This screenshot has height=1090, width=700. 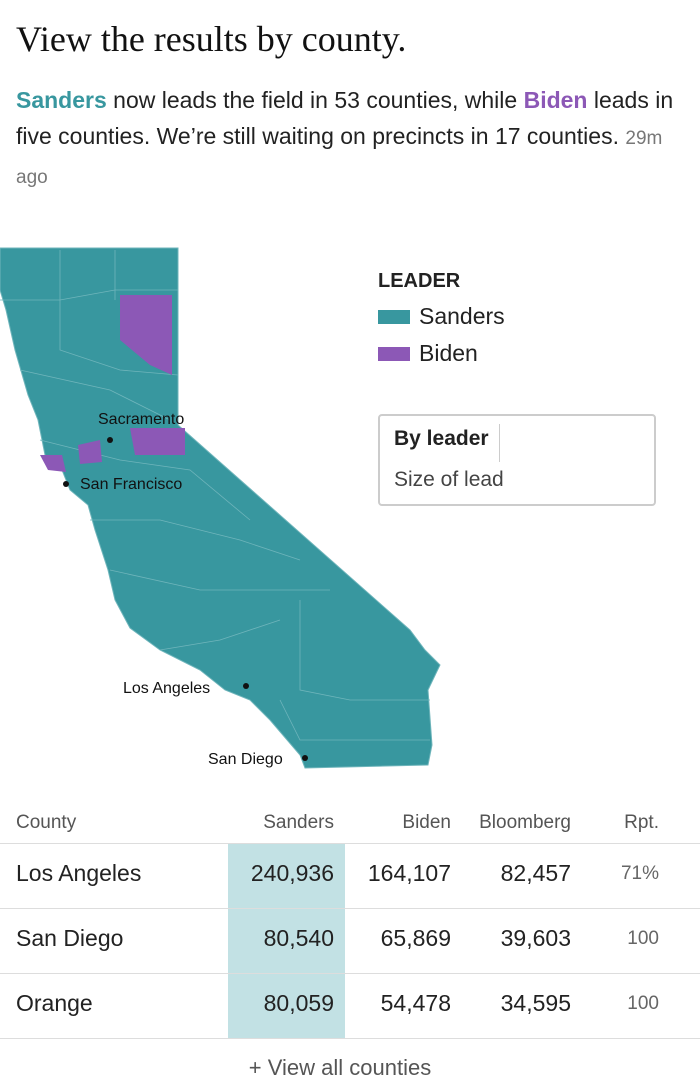 I want to click on column-header: Bloomberg, so click(x=525, y=822).